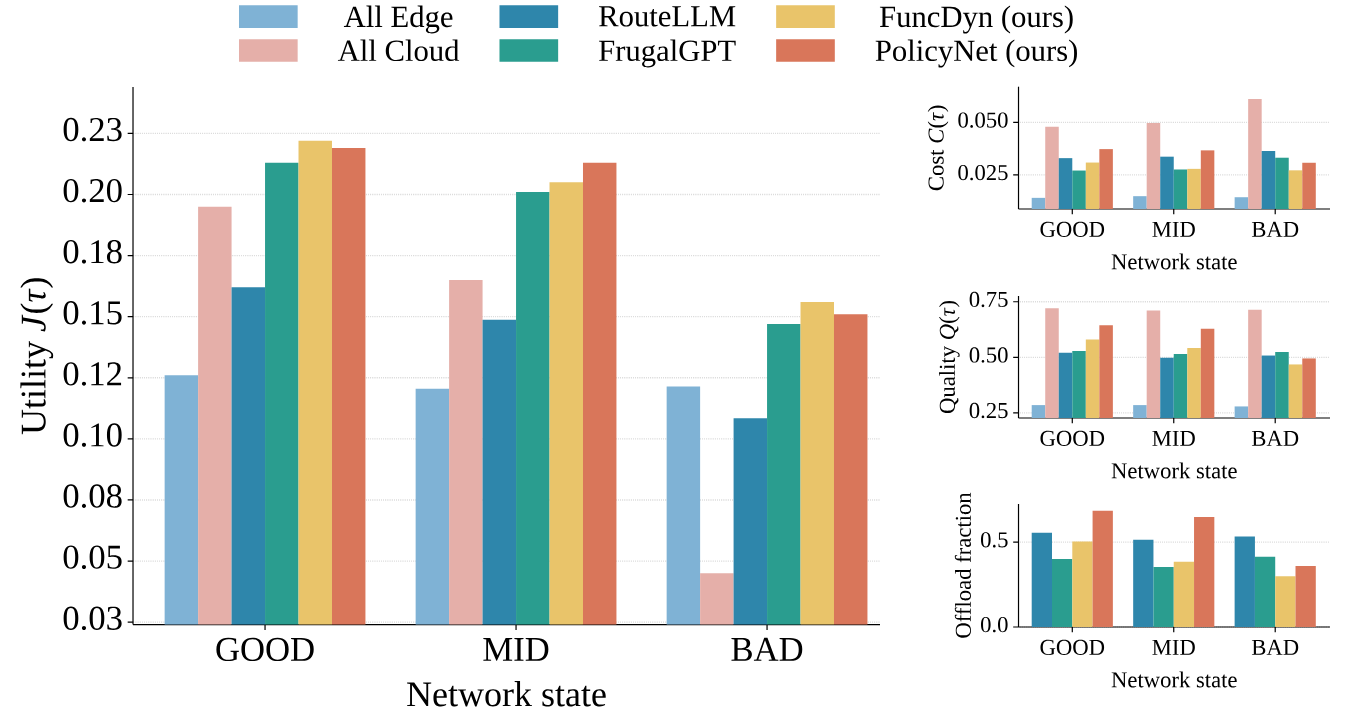 Image resolution: width=1345 pixels, height=717 pixels. Describe the element at coordinates (398, 50) in the screenshot. I see `legend-label: All Cloud` at that location.